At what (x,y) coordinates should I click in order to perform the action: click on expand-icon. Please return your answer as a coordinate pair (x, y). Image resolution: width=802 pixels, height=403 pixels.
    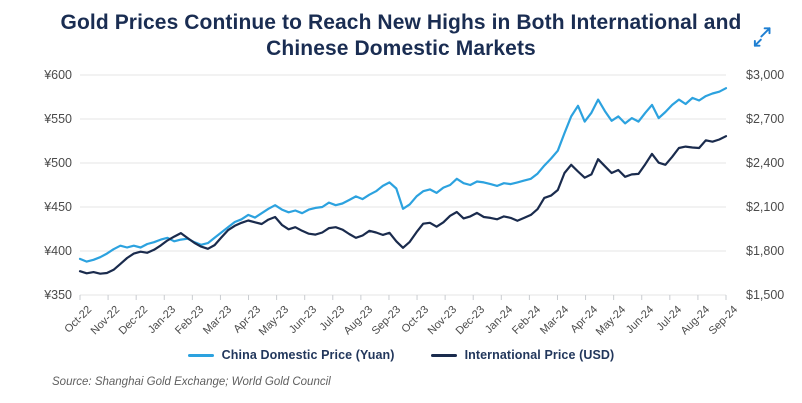
    Looking at the image, I should click on (762, 37).